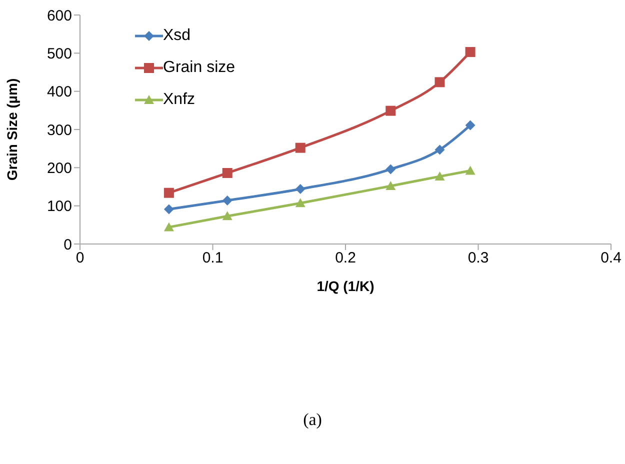  I want to click on y-tick-label: 200, so click(59, 168).